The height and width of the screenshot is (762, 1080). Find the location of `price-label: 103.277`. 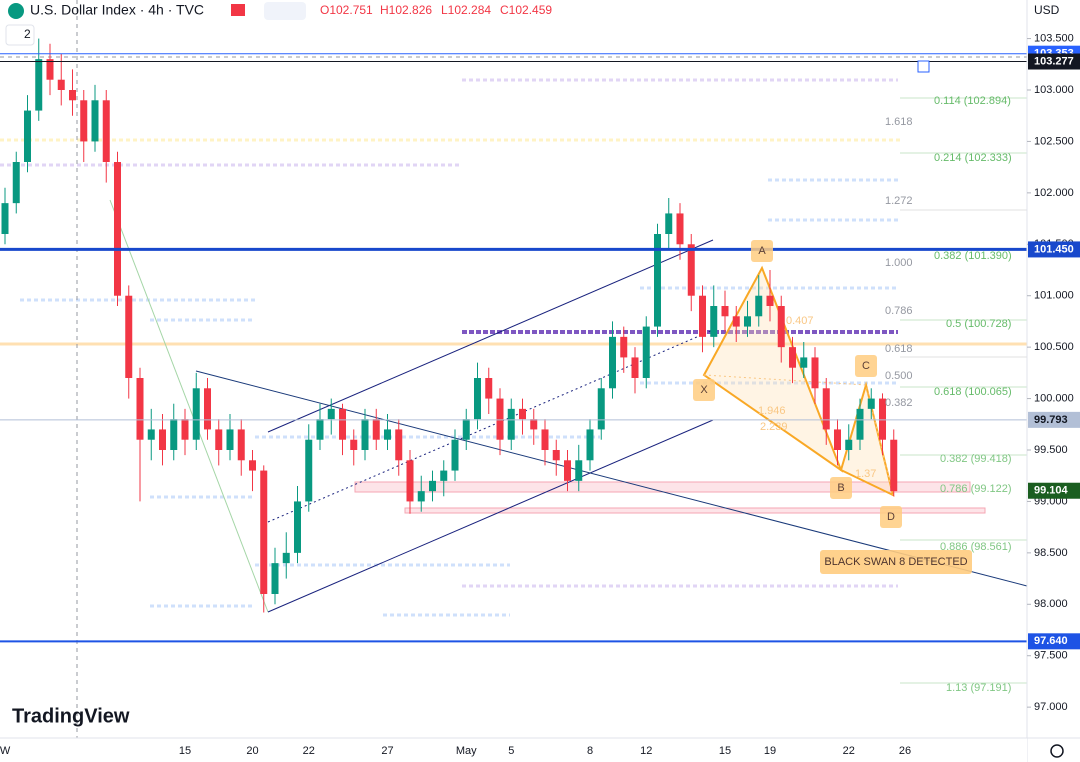

price-label: 103.277 is located at coordinates (1054, 61).